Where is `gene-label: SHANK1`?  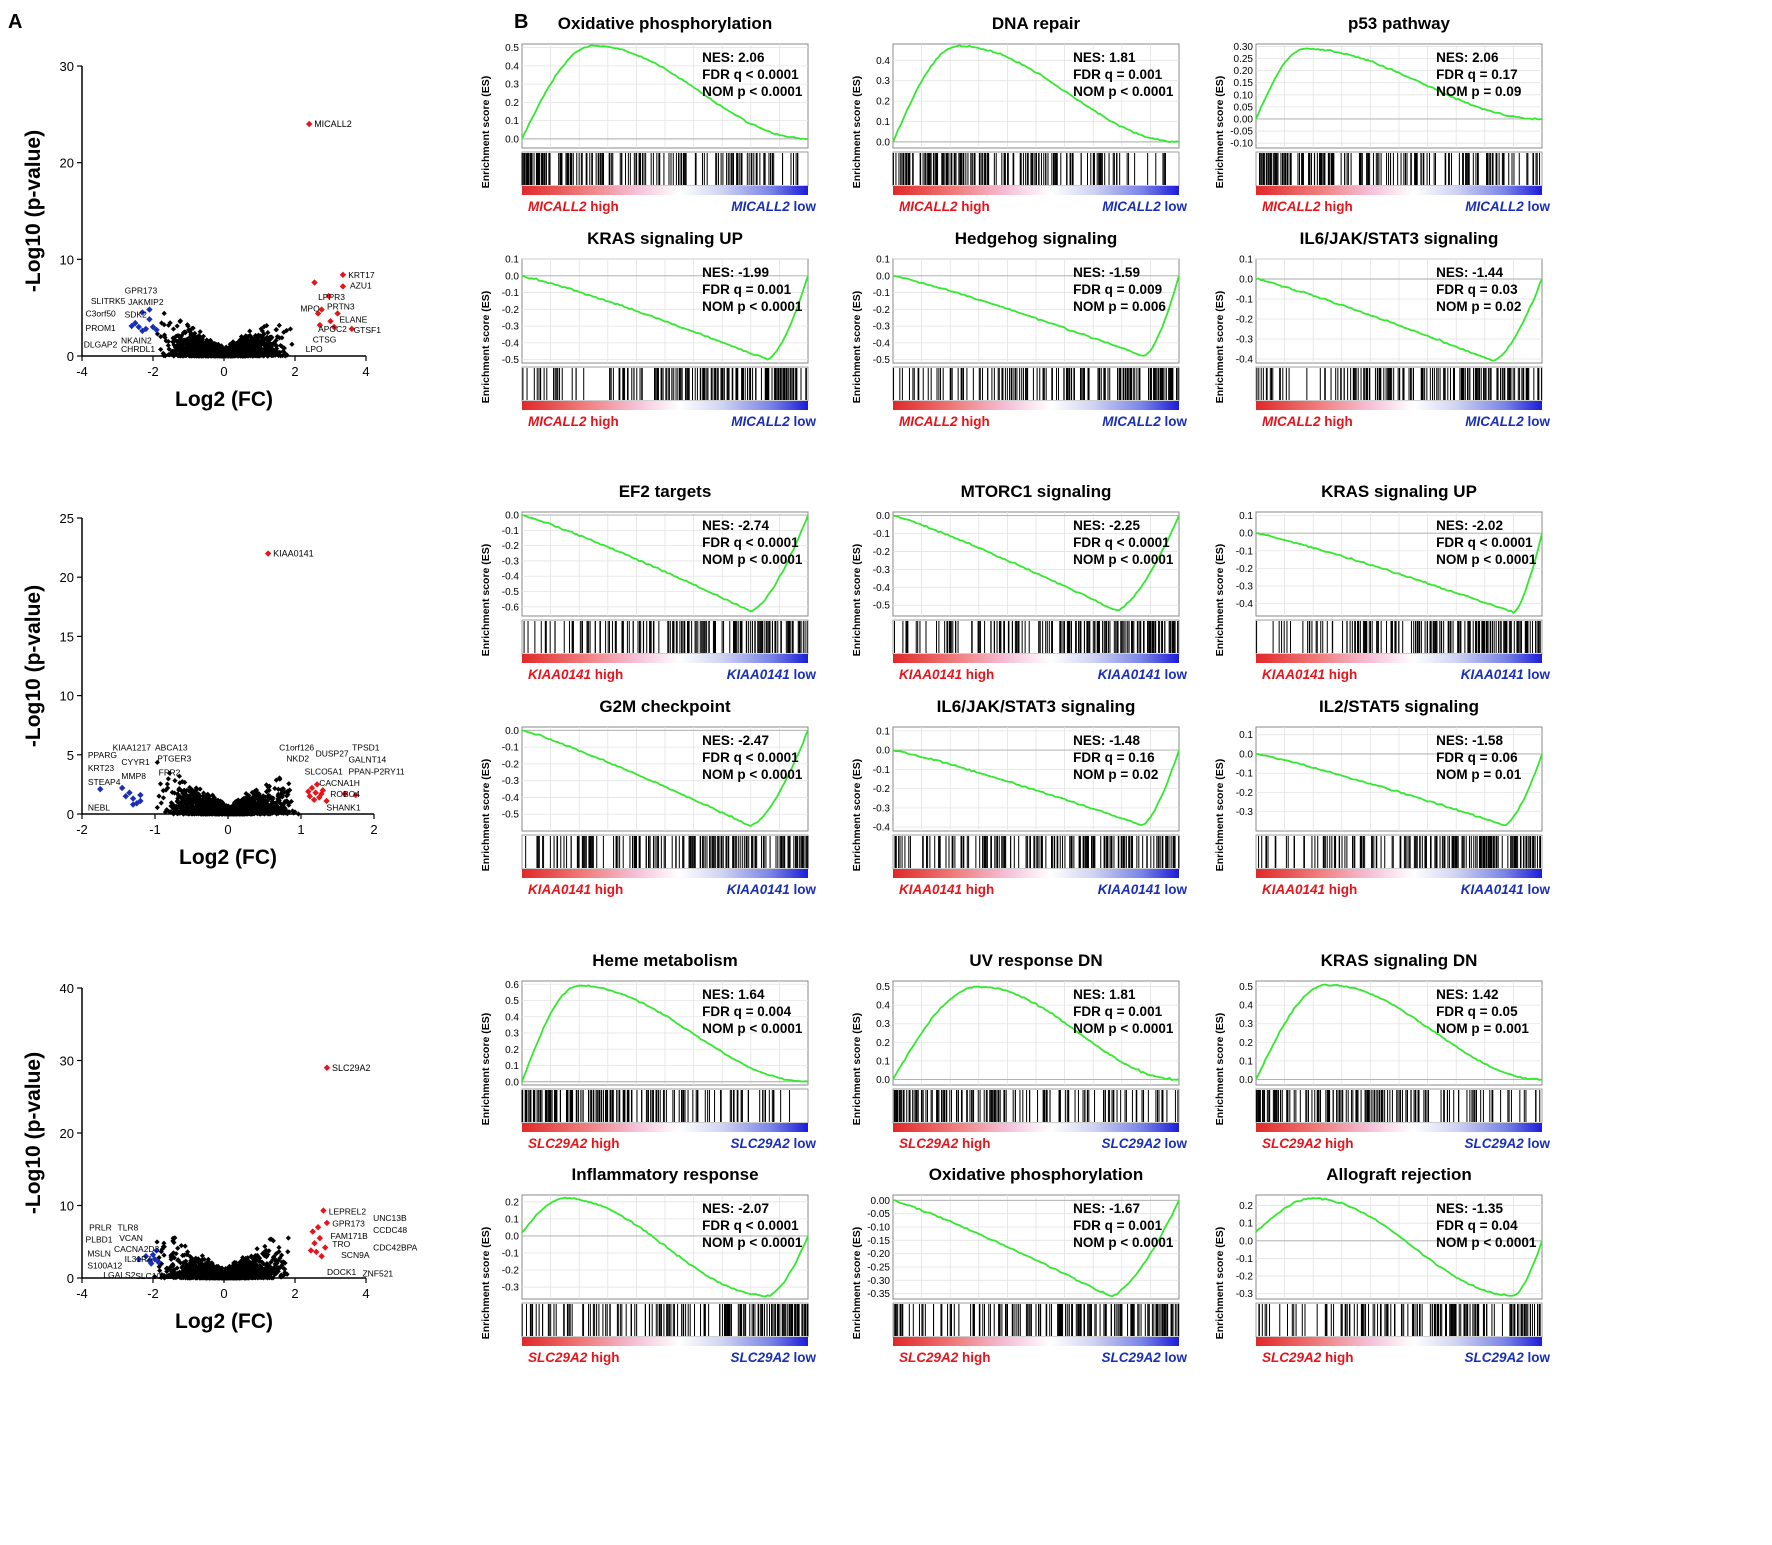 gene-label: SHANK1 is located at coordinates (344, 807).